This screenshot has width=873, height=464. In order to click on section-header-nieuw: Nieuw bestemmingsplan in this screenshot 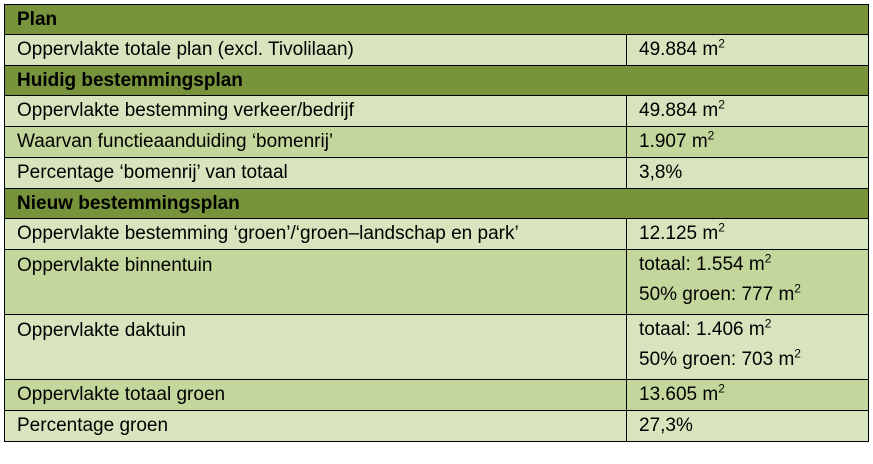, I will do `click(436, 203)`.